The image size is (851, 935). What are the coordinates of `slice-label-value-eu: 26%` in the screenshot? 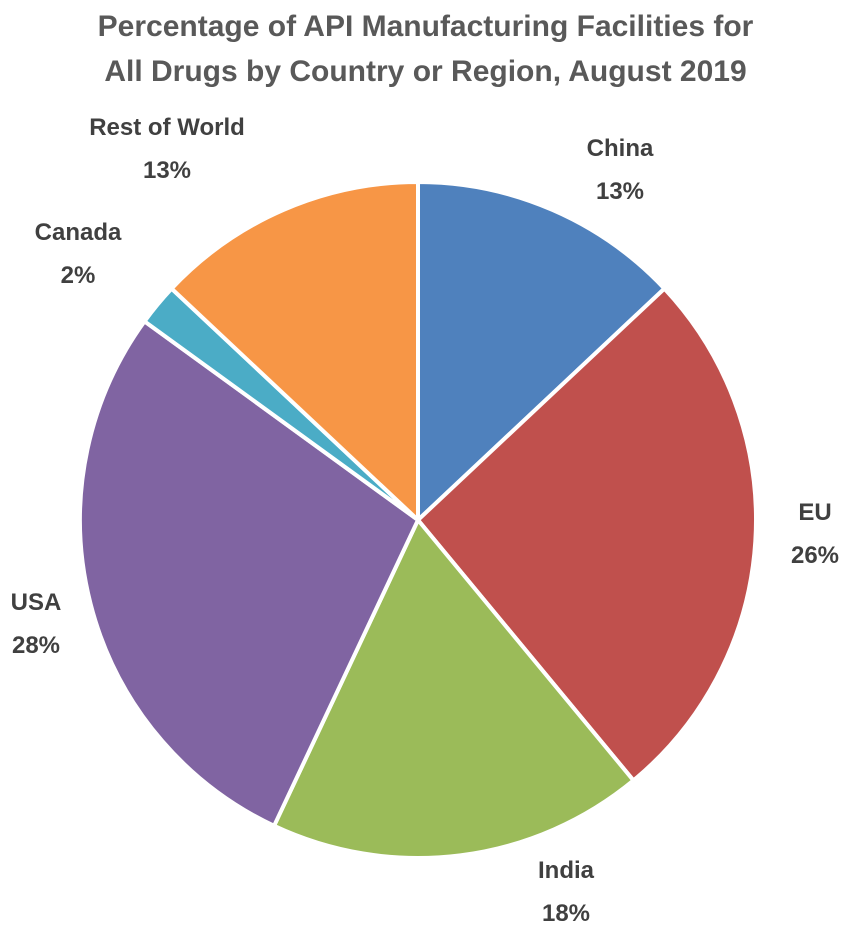 It's located at (815, 555).